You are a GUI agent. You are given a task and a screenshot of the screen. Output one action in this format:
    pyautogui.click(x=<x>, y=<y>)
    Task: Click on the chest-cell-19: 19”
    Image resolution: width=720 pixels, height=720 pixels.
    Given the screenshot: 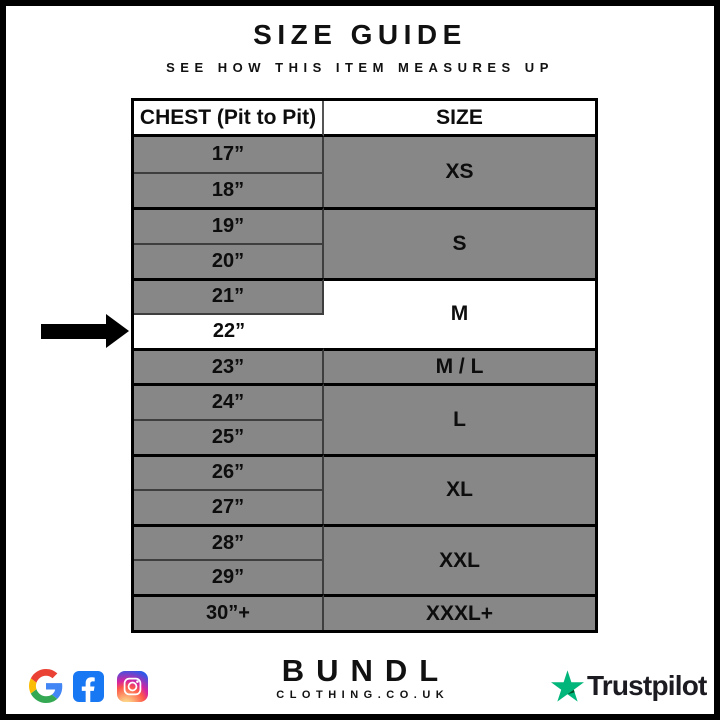 What is the action you would take?
    pyautogui.click(x=229, y=225)
    